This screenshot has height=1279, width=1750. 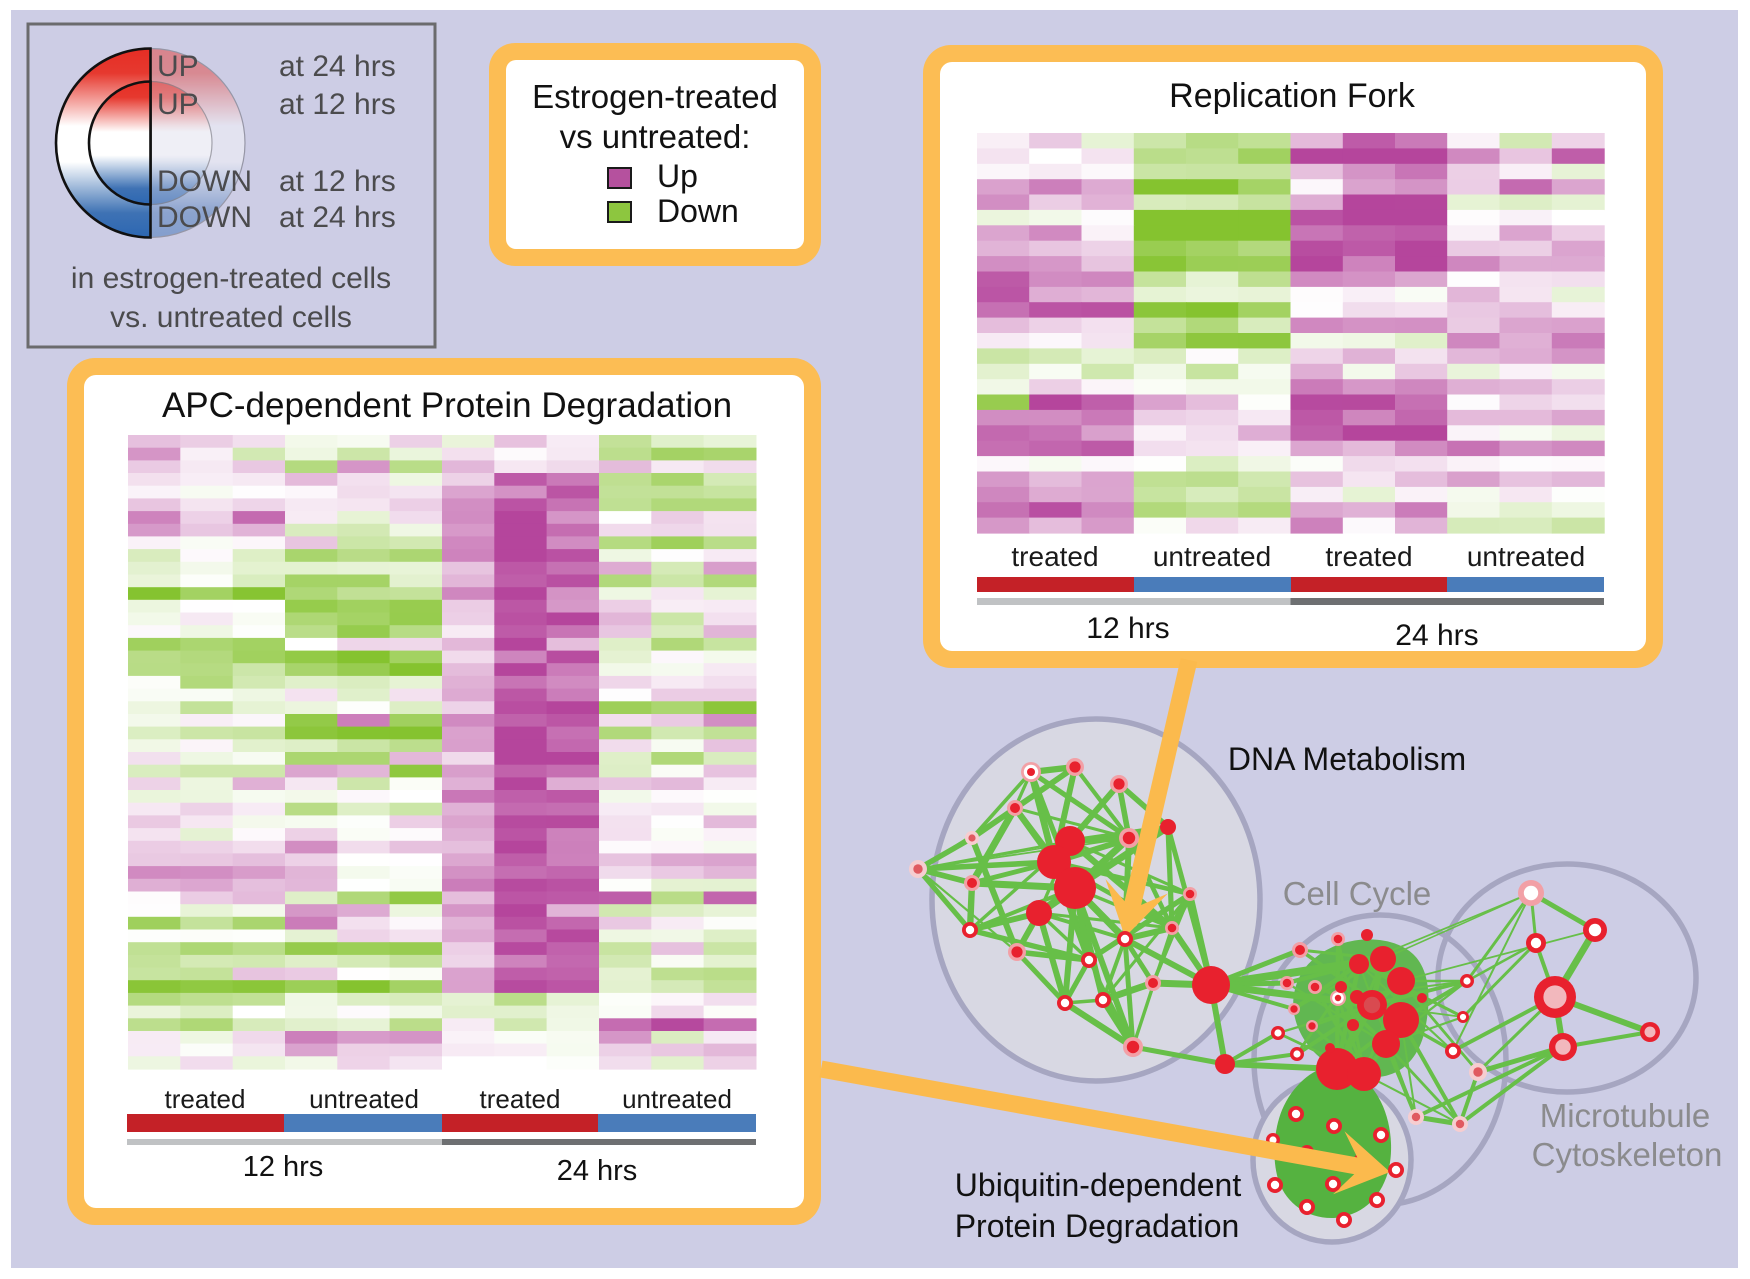 I want to click on svg-text: Cell Cycle, so click(x=1357, y=893).